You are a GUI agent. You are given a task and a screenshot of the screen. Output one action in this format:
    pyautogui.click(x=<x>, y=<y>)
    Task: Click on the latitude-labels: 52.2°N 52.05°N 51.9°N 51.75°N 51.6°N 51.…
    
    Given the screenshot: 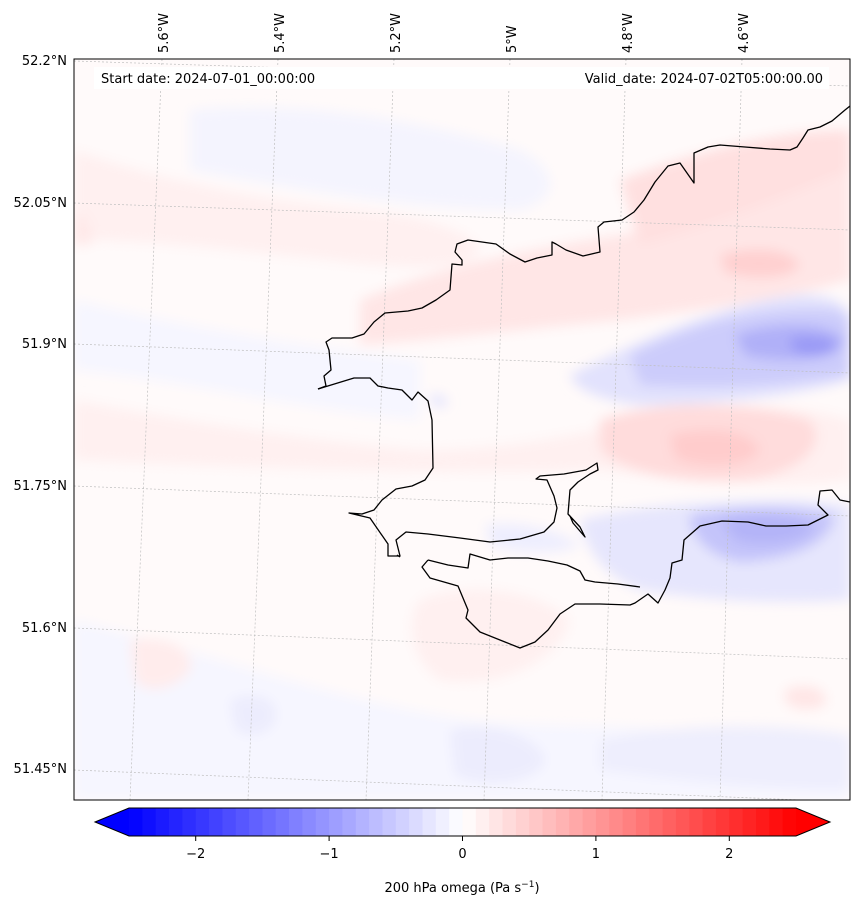 What is the action you would take?
    pyautogui.click(x=40, y=415)
    